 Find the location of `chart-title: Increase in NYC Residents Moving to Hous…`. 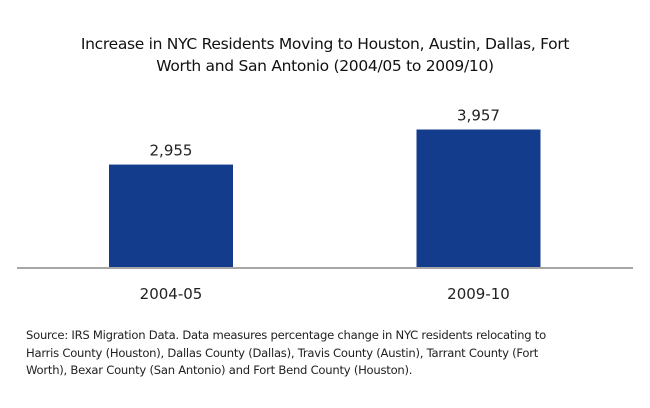

chart-title: Increase in NYC Residents Moving to Hous… is located at coordinates (325, 55).